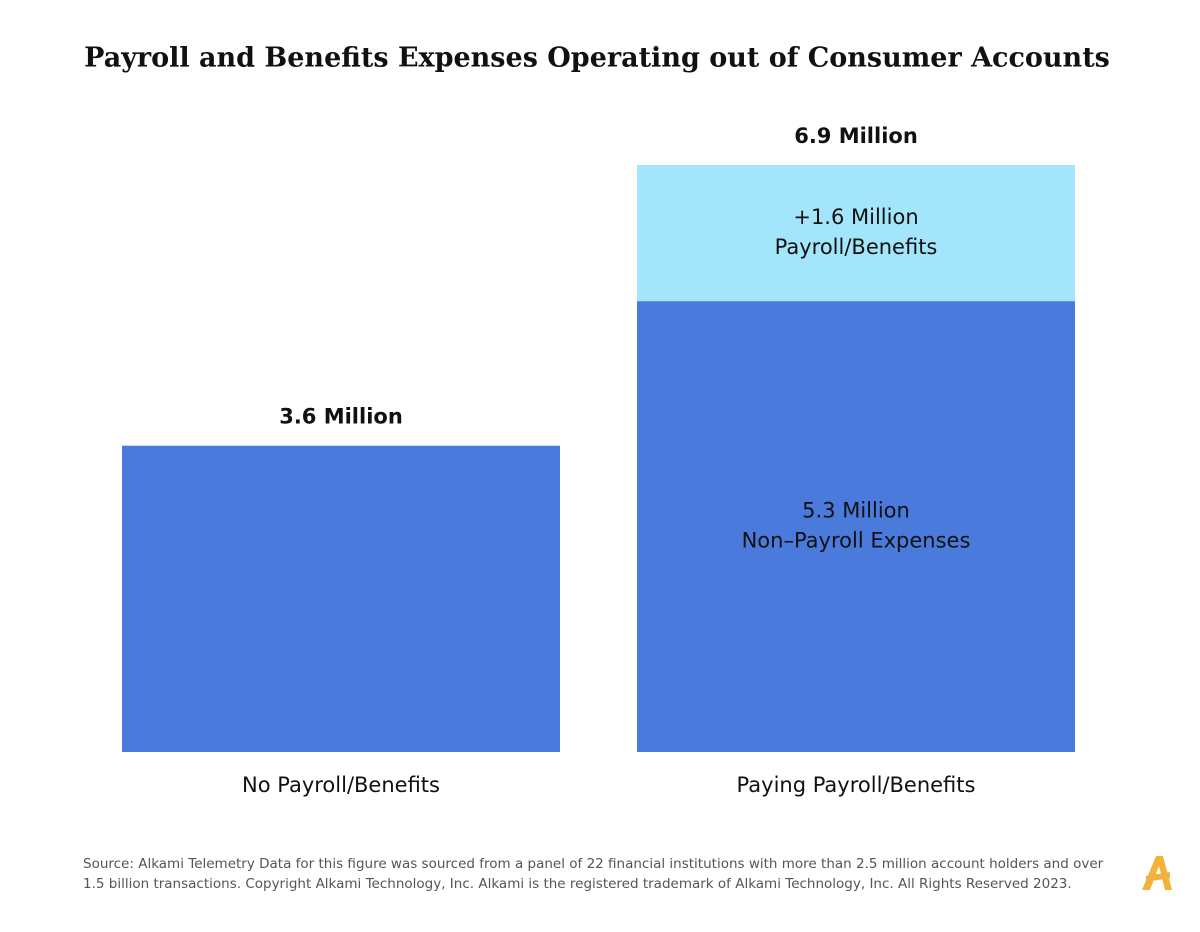  What do you see at coordinates (341, 785) in the screenshot?
I see `x-tick-label: No Payroll/Benefits` at bounding box center [341, 785].